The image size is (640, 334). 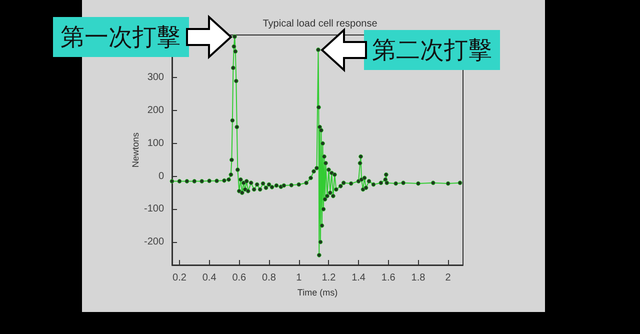 What do you see at coordinates (269, 278) in the screenshot?
I see `x-tick-label: 0.8` at bounding box center [269, 278].